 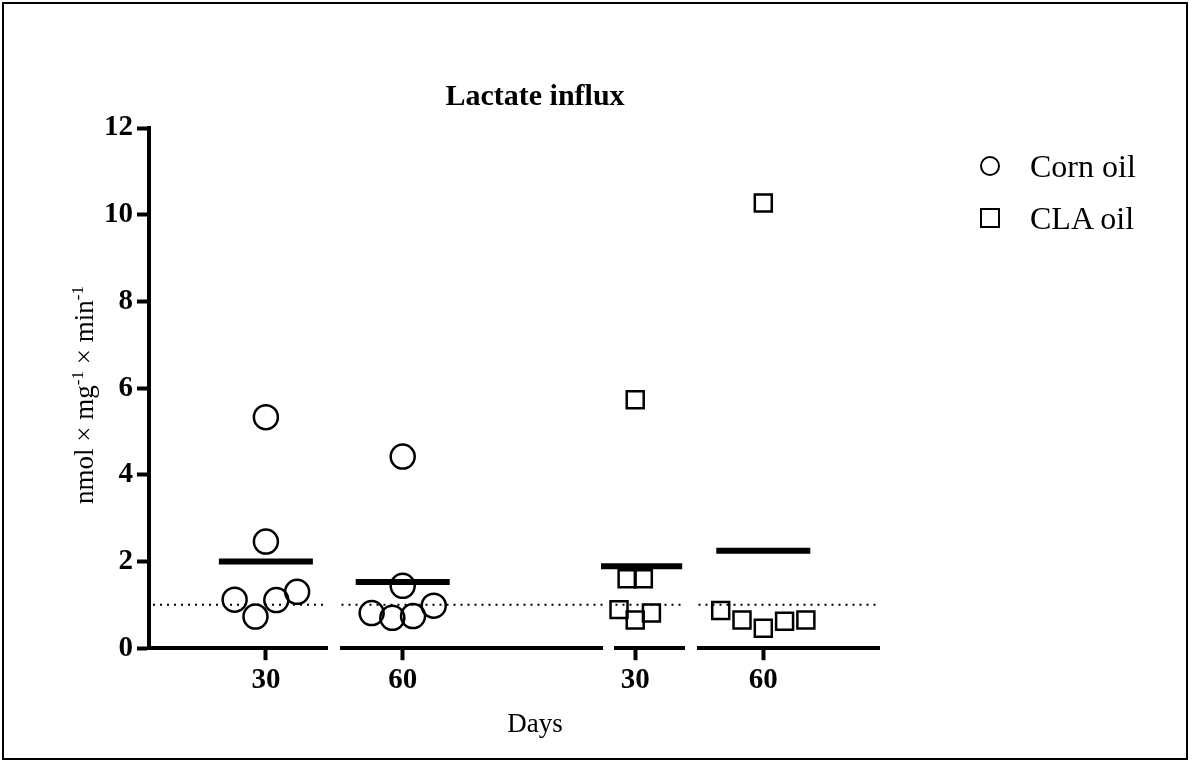 I want to click on chart-title: Lactate influx, so click(x=535, y=95).